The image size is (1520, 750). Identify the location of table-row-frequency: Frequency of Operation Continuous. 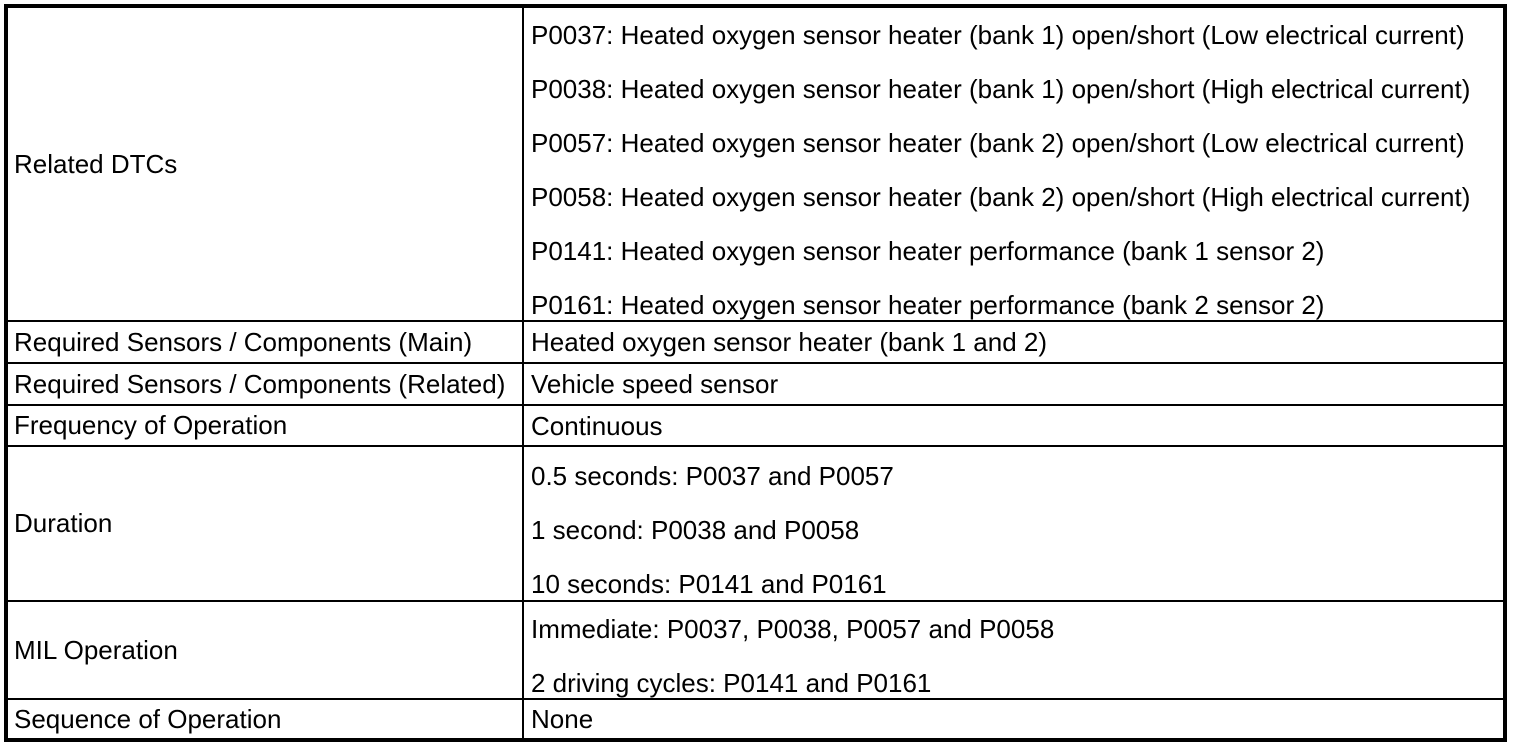
(755, 425).